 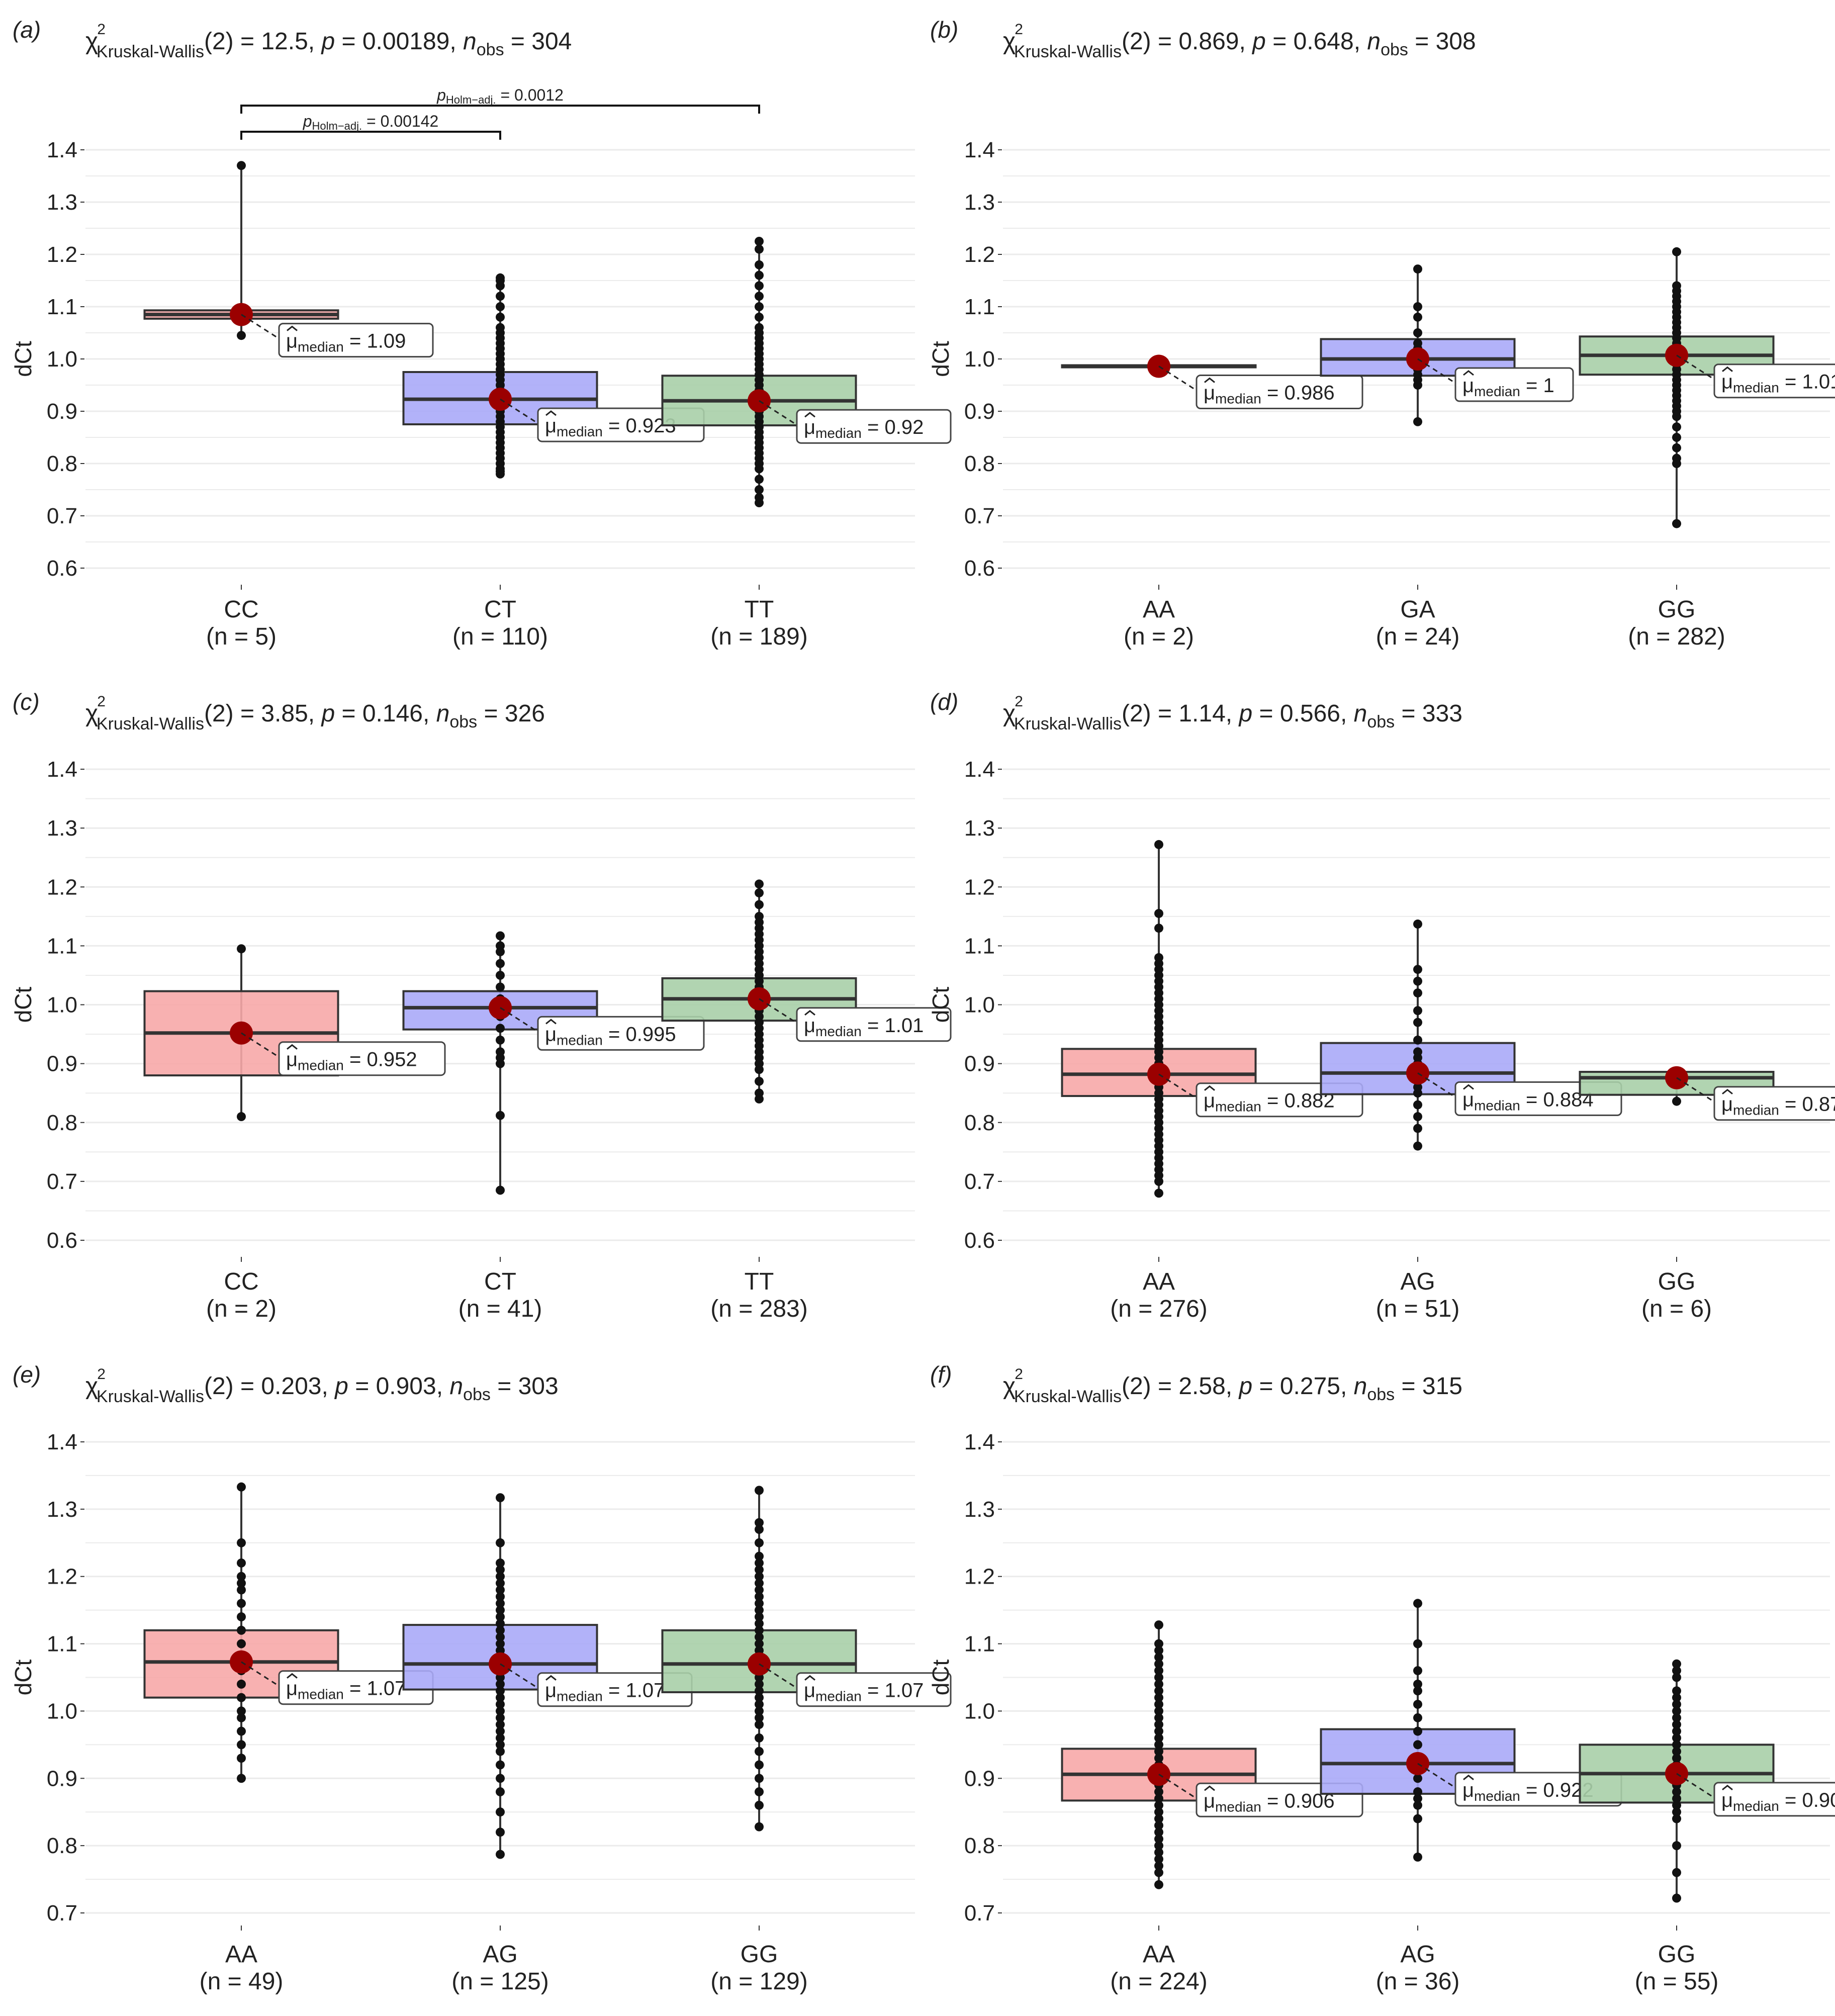 I want to click on bracket-label: pHolm−adj. = 0.00142, so click(x=371, y=122).